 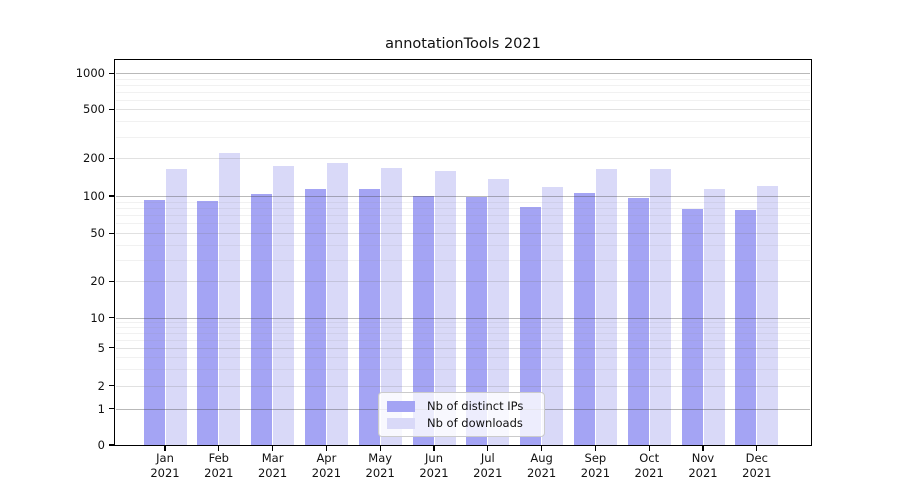 I want to click on bar-distinct-ips-feb, so click(x=208, y=323).